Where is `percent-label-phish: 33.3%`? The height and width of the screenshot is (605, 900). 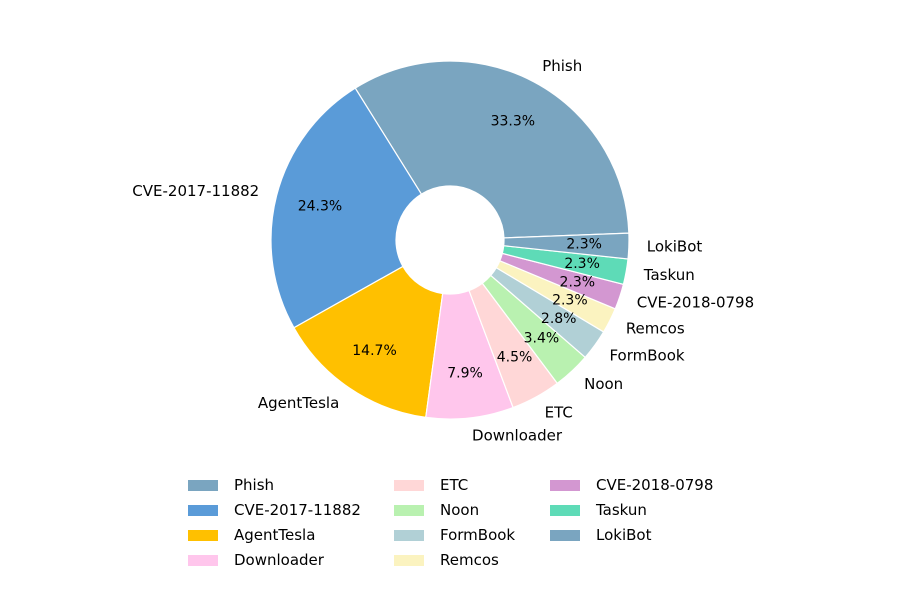
percent-label-phish: 33.3% is located at coordinates (513, 121).